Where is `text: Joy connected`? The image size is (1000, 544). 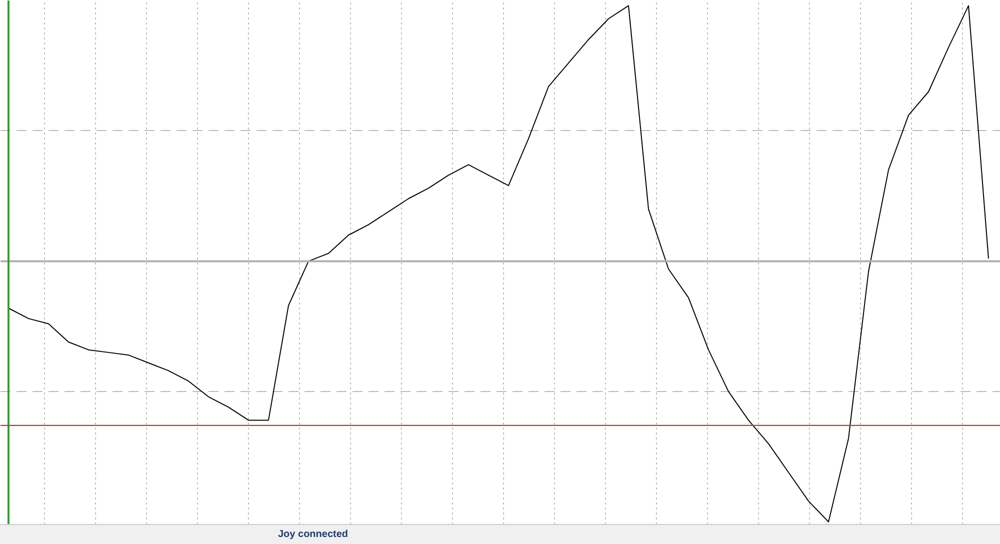
text: Joy connected is located at coordinates (500, 534).